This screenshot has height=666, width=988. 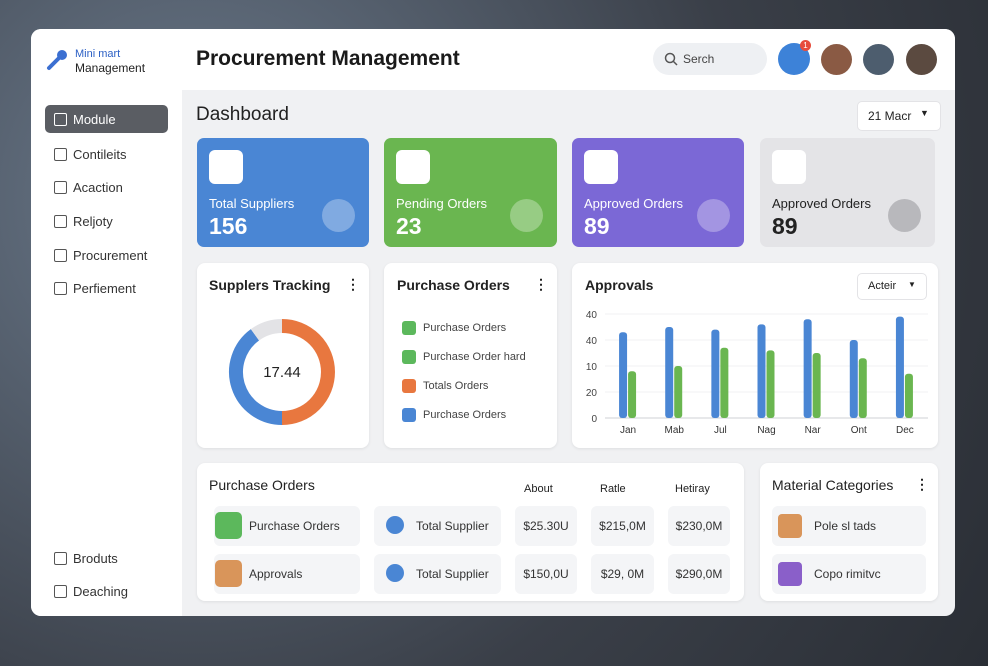 What do you see at coordinates (546, 526) in the screenshot?
I see `cell-text: $25.30U` at bounding box center [546, 526].